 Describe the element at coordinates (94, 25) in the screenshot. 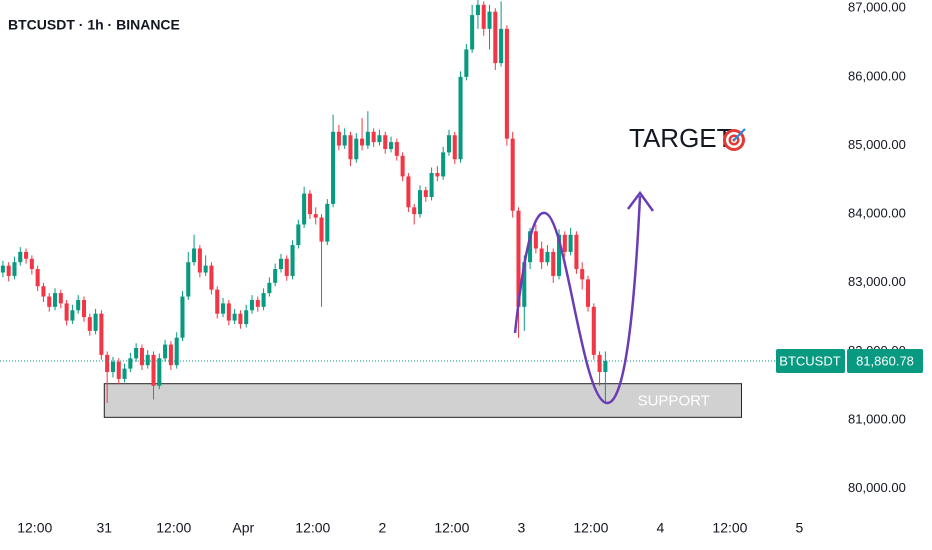

I see `chart-title: BTCUSDT · 1h · BINANCE` at that location.